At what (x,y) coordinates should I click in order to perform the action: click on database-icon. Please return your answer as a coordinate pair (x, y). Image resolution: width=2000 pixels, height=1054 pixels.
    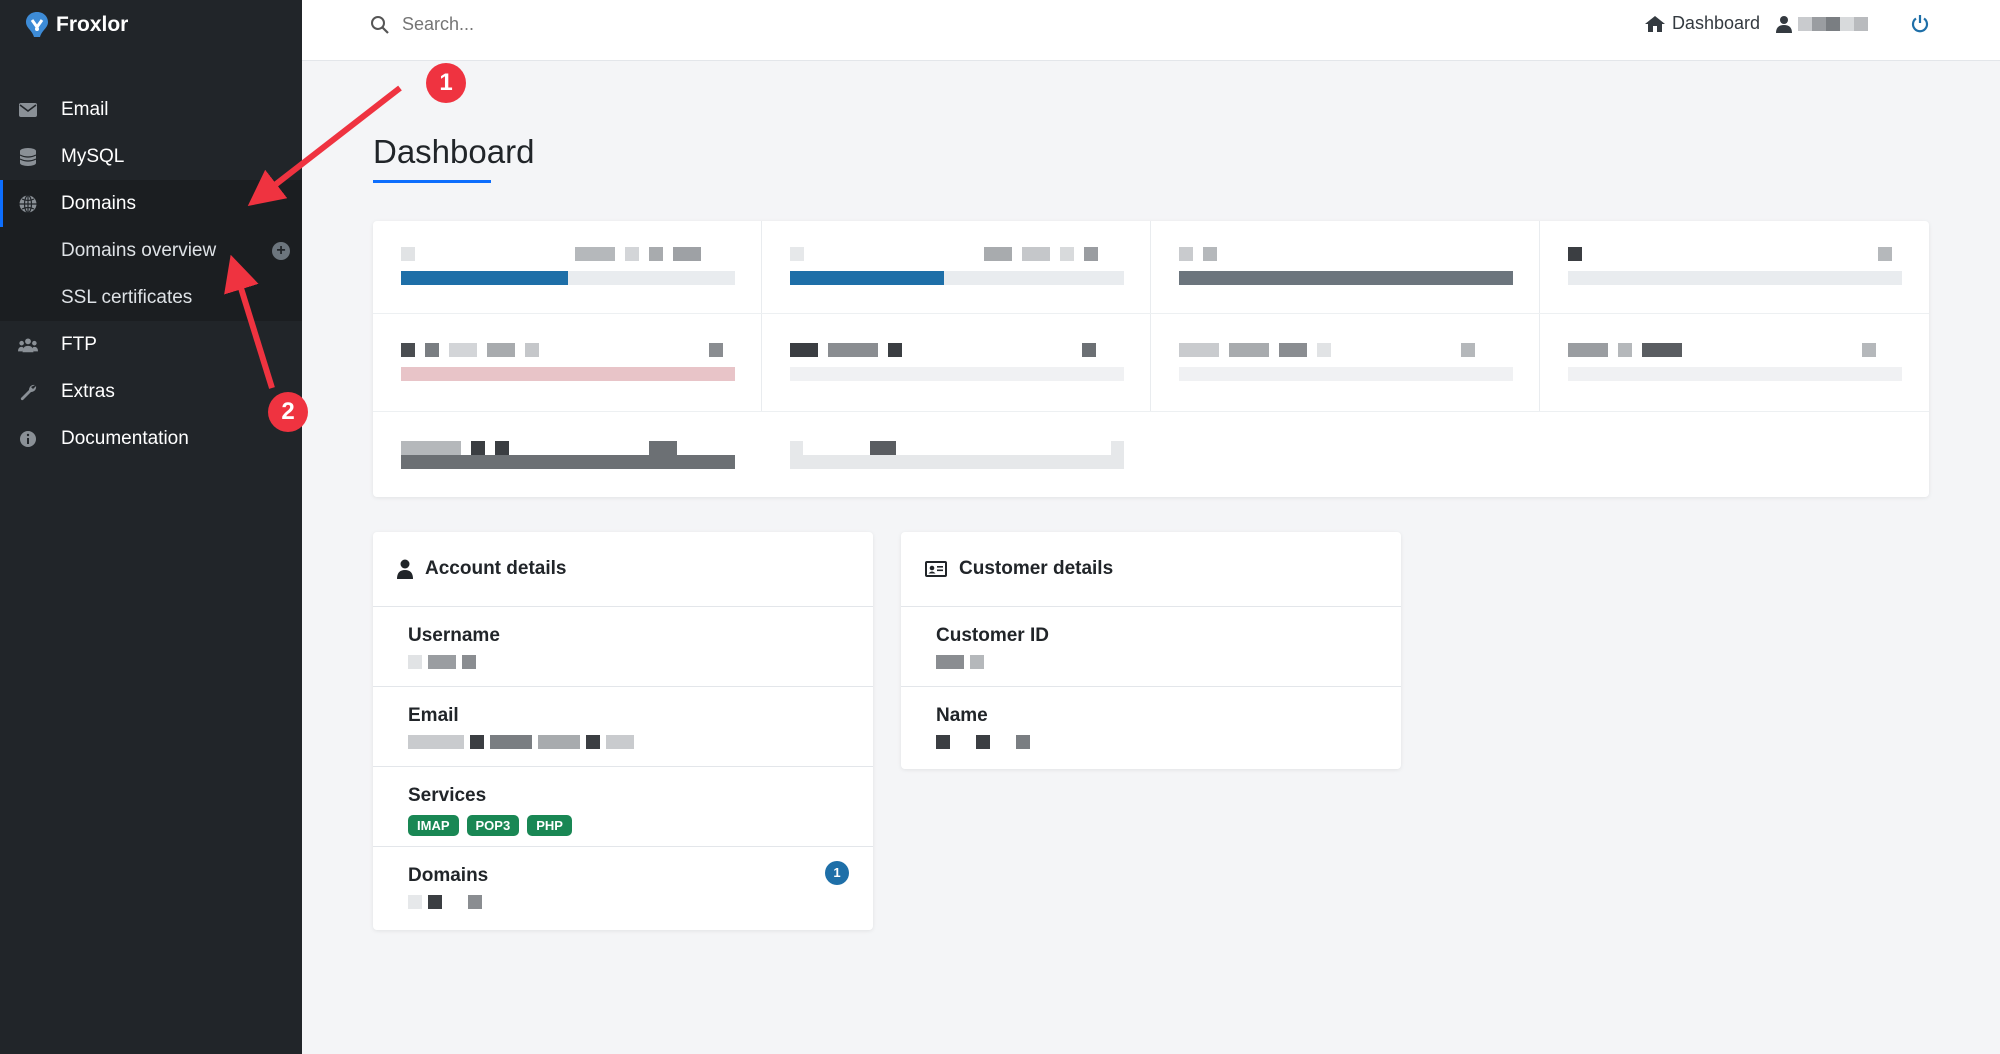
    Looking at the image, I should click on (28, 157).